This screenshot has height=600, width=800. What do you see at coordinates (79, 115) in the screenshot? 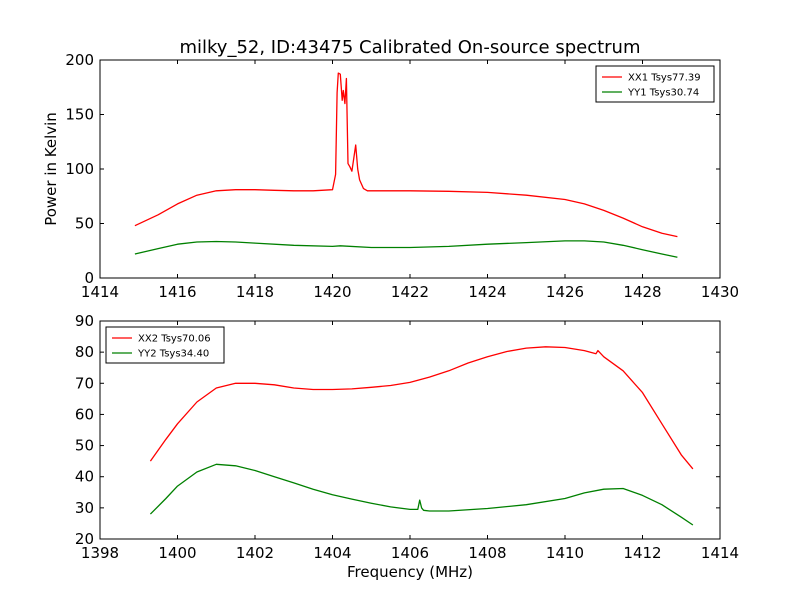
I see `top-y-tick-label: 150` at bounding box center [79, 115].